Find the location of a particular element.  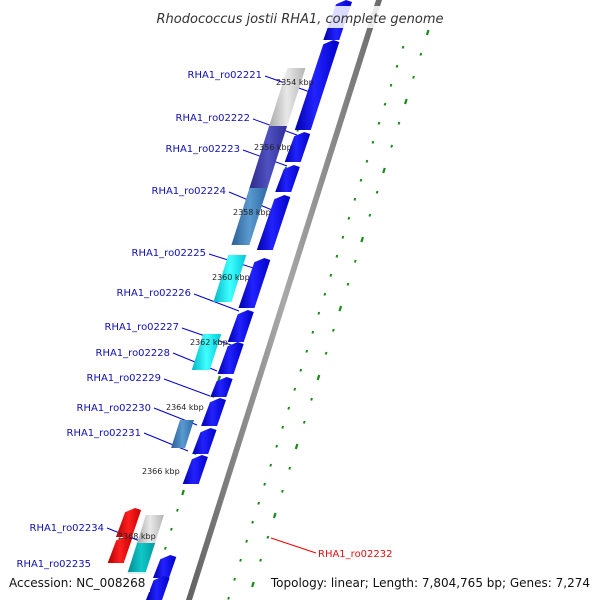

ruler-label: 2362 kbp is located at coordinates (209, 342).